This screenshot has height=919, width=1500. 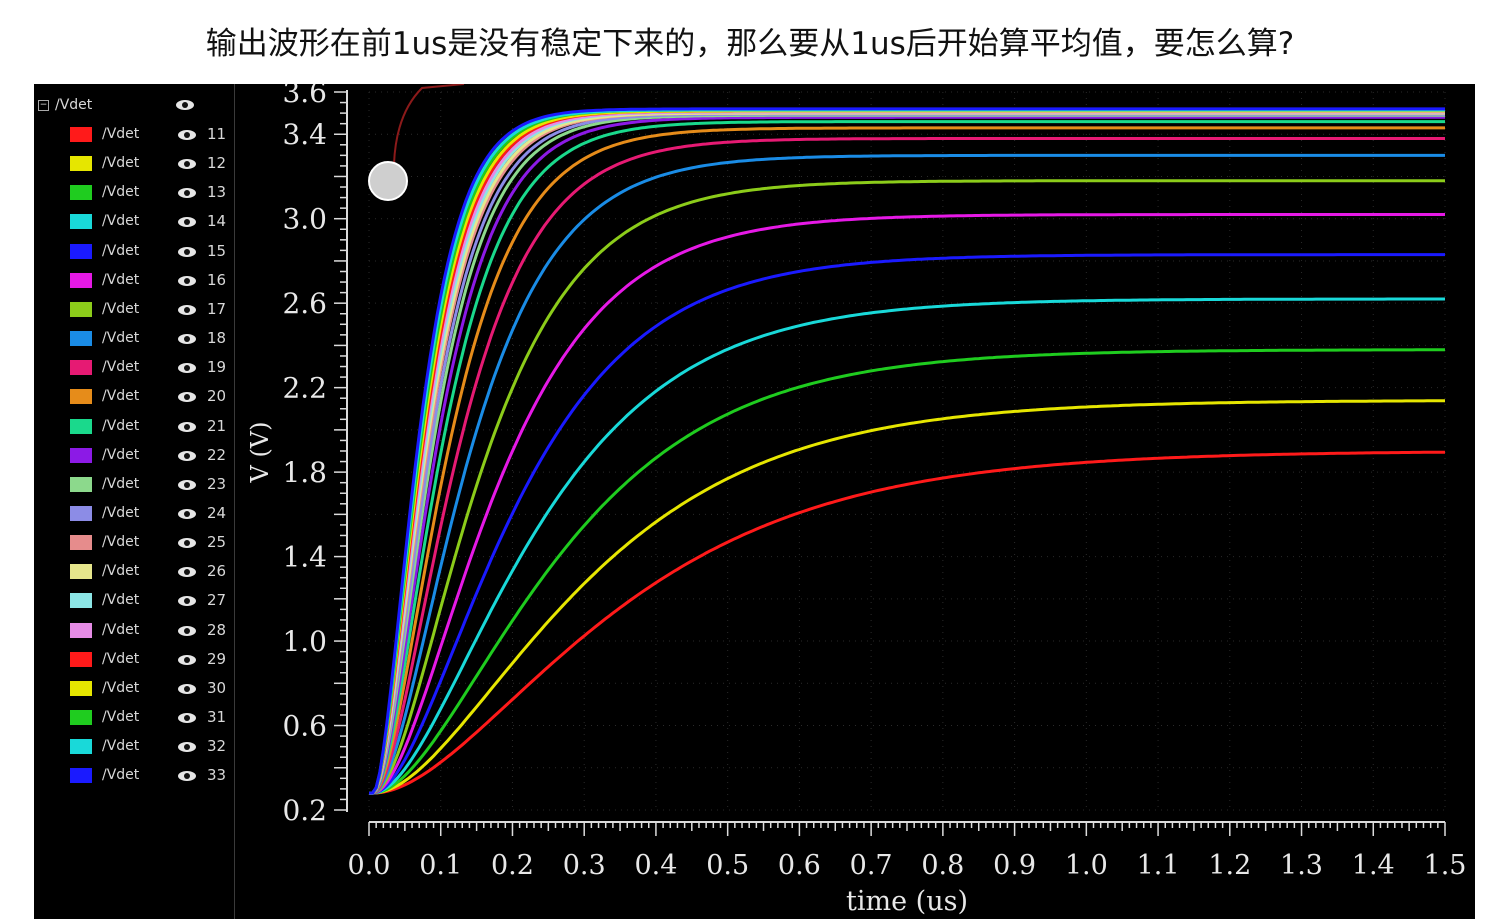 I want to click on legend-item: /Vdet 32, so click(x=150, y=746).